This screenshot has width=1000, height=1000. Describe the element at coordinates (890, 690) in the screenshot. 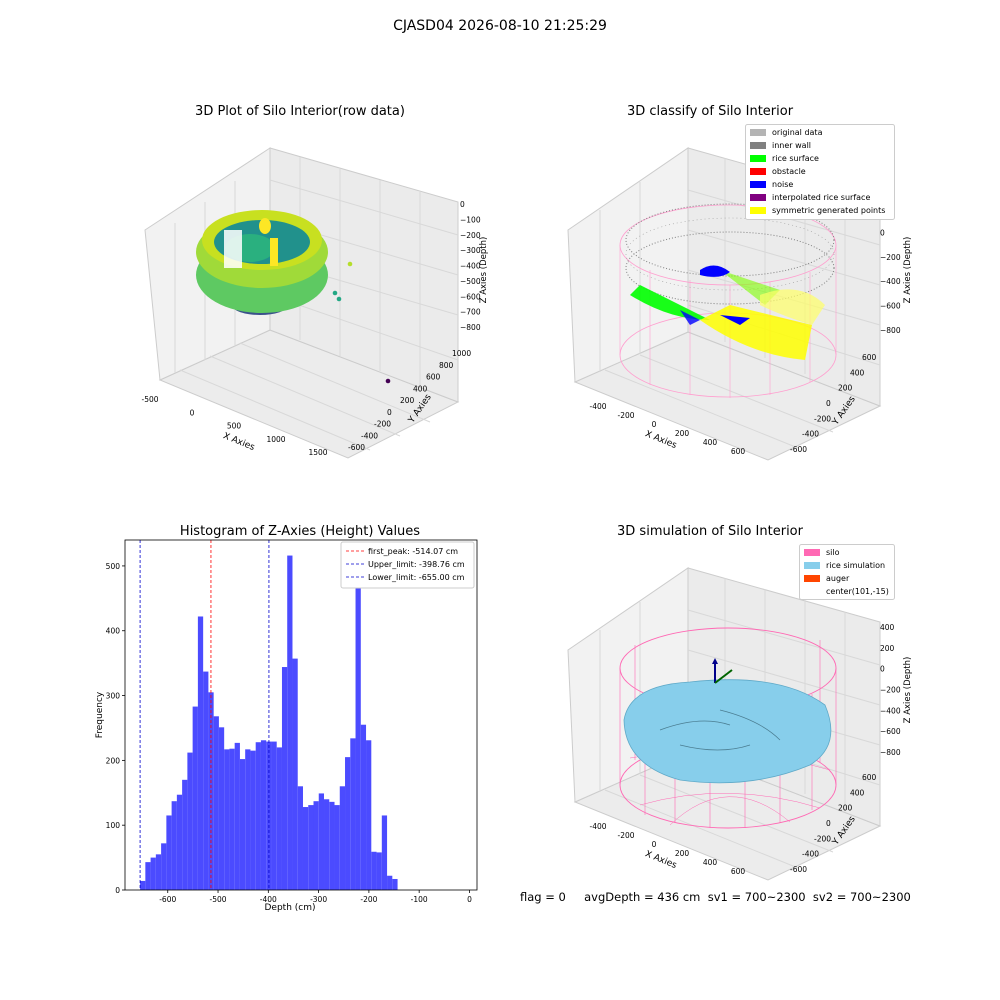

I see `z-tick-labels: 400 200 0 −200 −400 −600 −800` at that location.